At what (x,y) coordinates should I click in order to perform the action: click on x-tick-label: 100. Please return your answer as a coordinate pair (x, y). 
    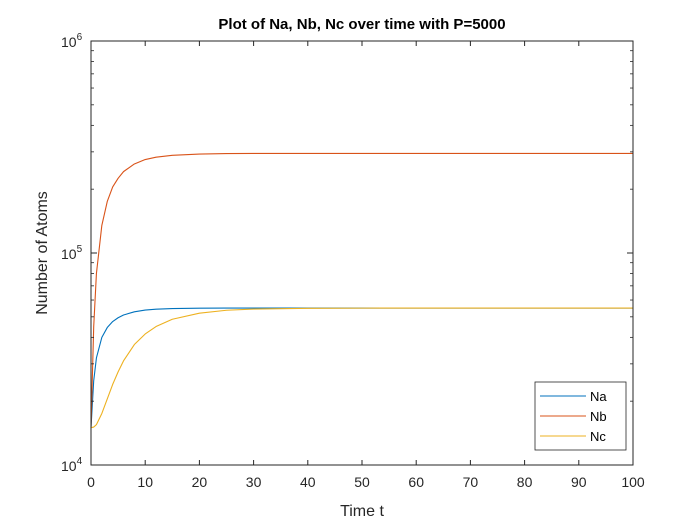
    Looking at the image, I should click on (633, 482).